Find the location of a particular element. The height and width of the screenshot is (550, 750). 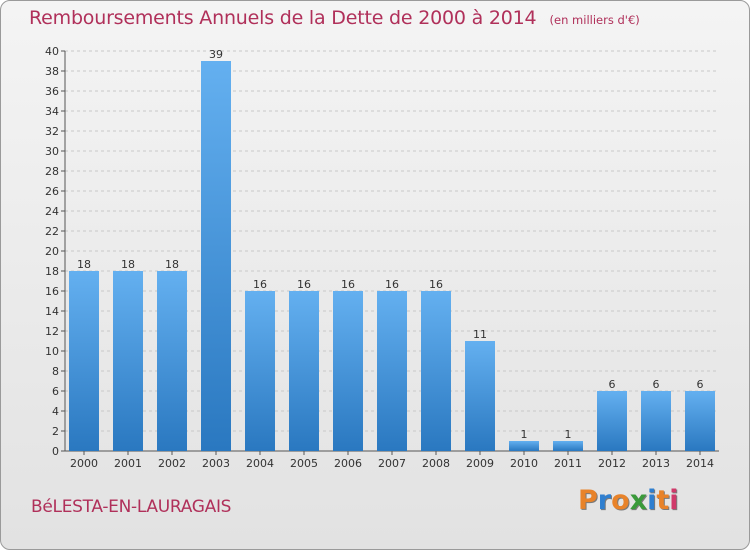

value-label-2009: 11 is located at coordinates (480, 334).